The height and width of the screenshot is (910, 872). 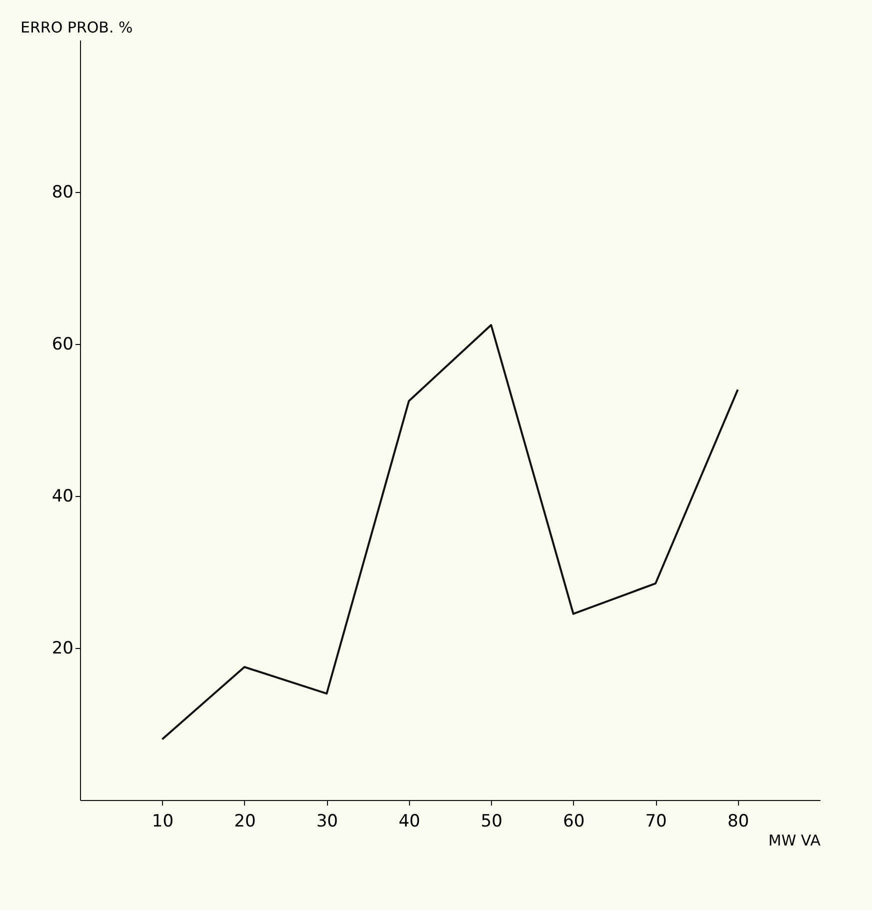 What do you see at coordinates (63, 648) in the screenshot?
I see `y-tick-label: 20` at bounding box center [63, 648].